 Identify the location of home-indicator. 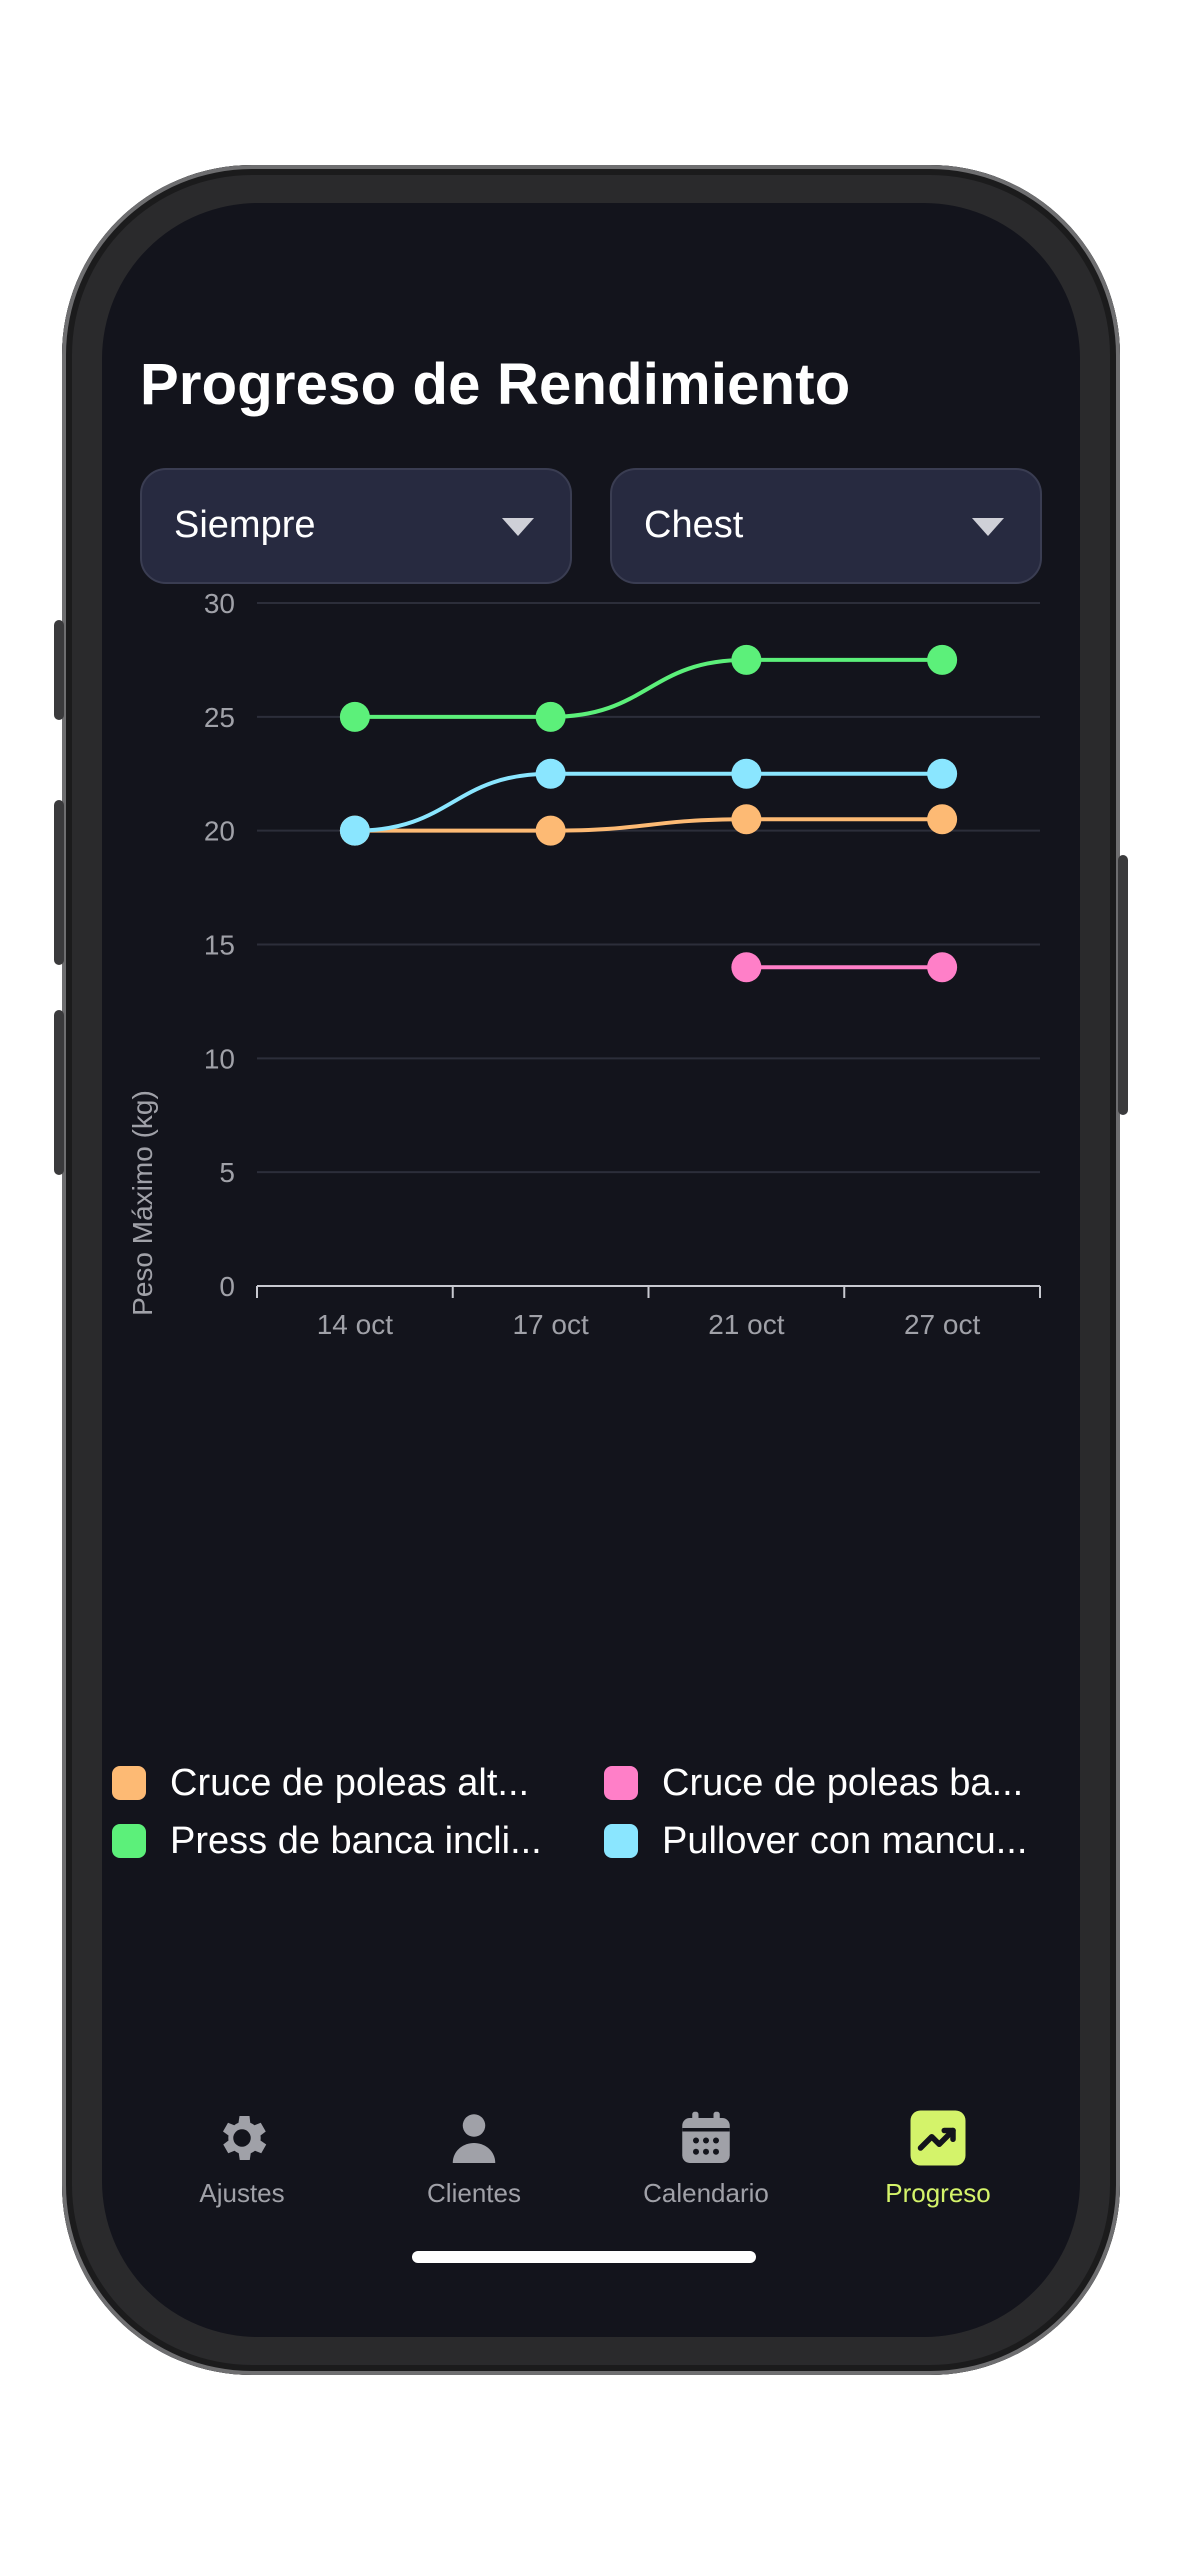
(584, 2257).